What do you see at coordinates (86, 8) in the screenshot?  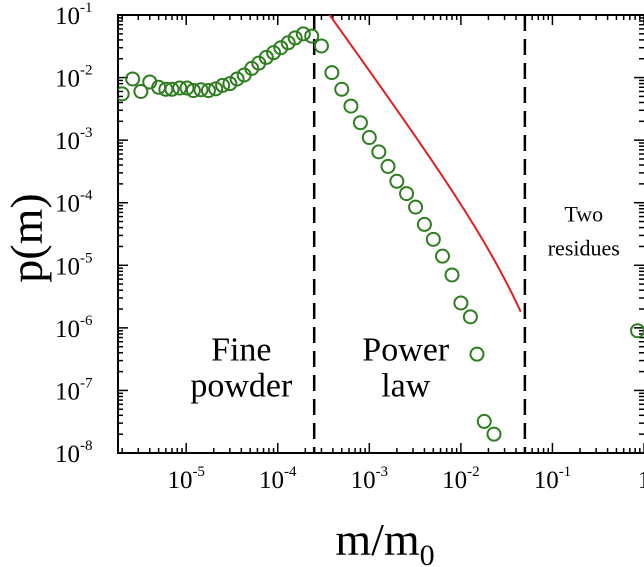 I see `y-tick-label-exp: -1` at bounding box center [86, 8].